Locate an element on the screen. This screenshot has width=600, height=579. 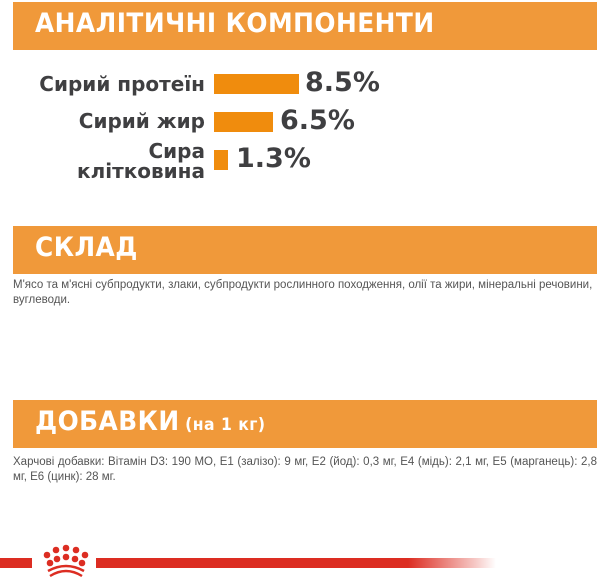
royal-canin-crown-icon is located at coordinates (66, 561).